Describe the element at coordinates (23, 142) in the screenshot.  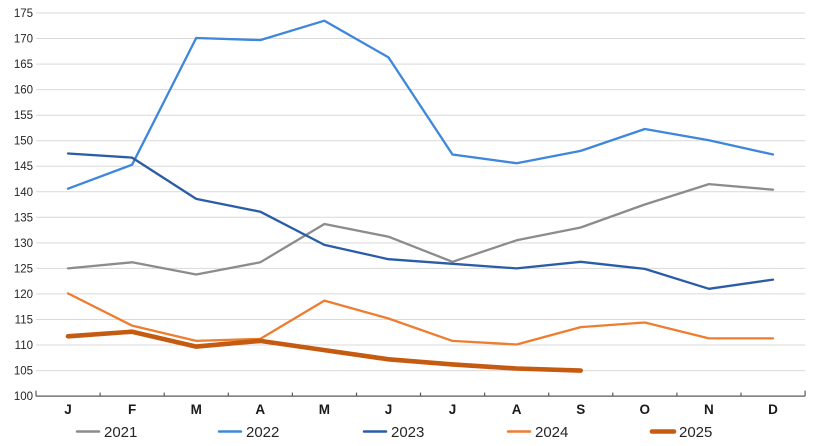
I see `y-tick-label-150: 150` at that location.